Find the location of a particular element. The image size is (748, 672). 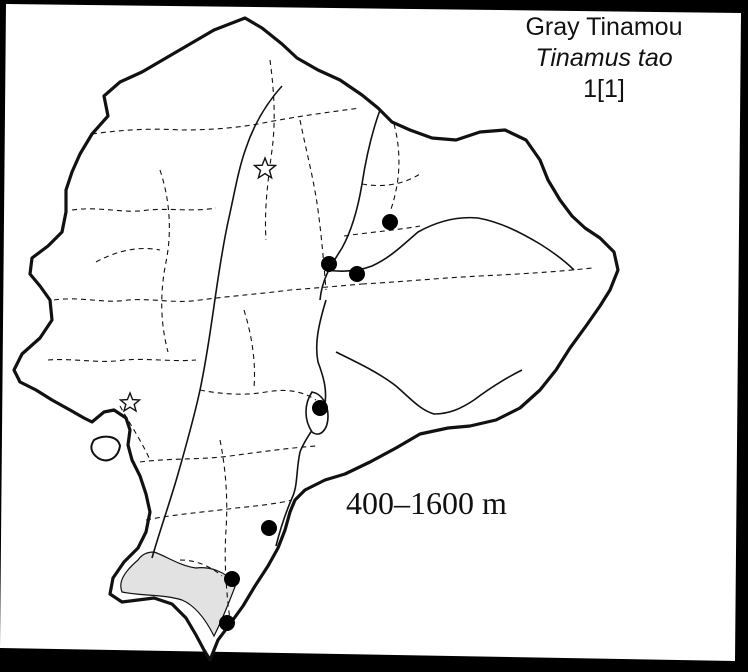

island is located at coordinates (106, 448).